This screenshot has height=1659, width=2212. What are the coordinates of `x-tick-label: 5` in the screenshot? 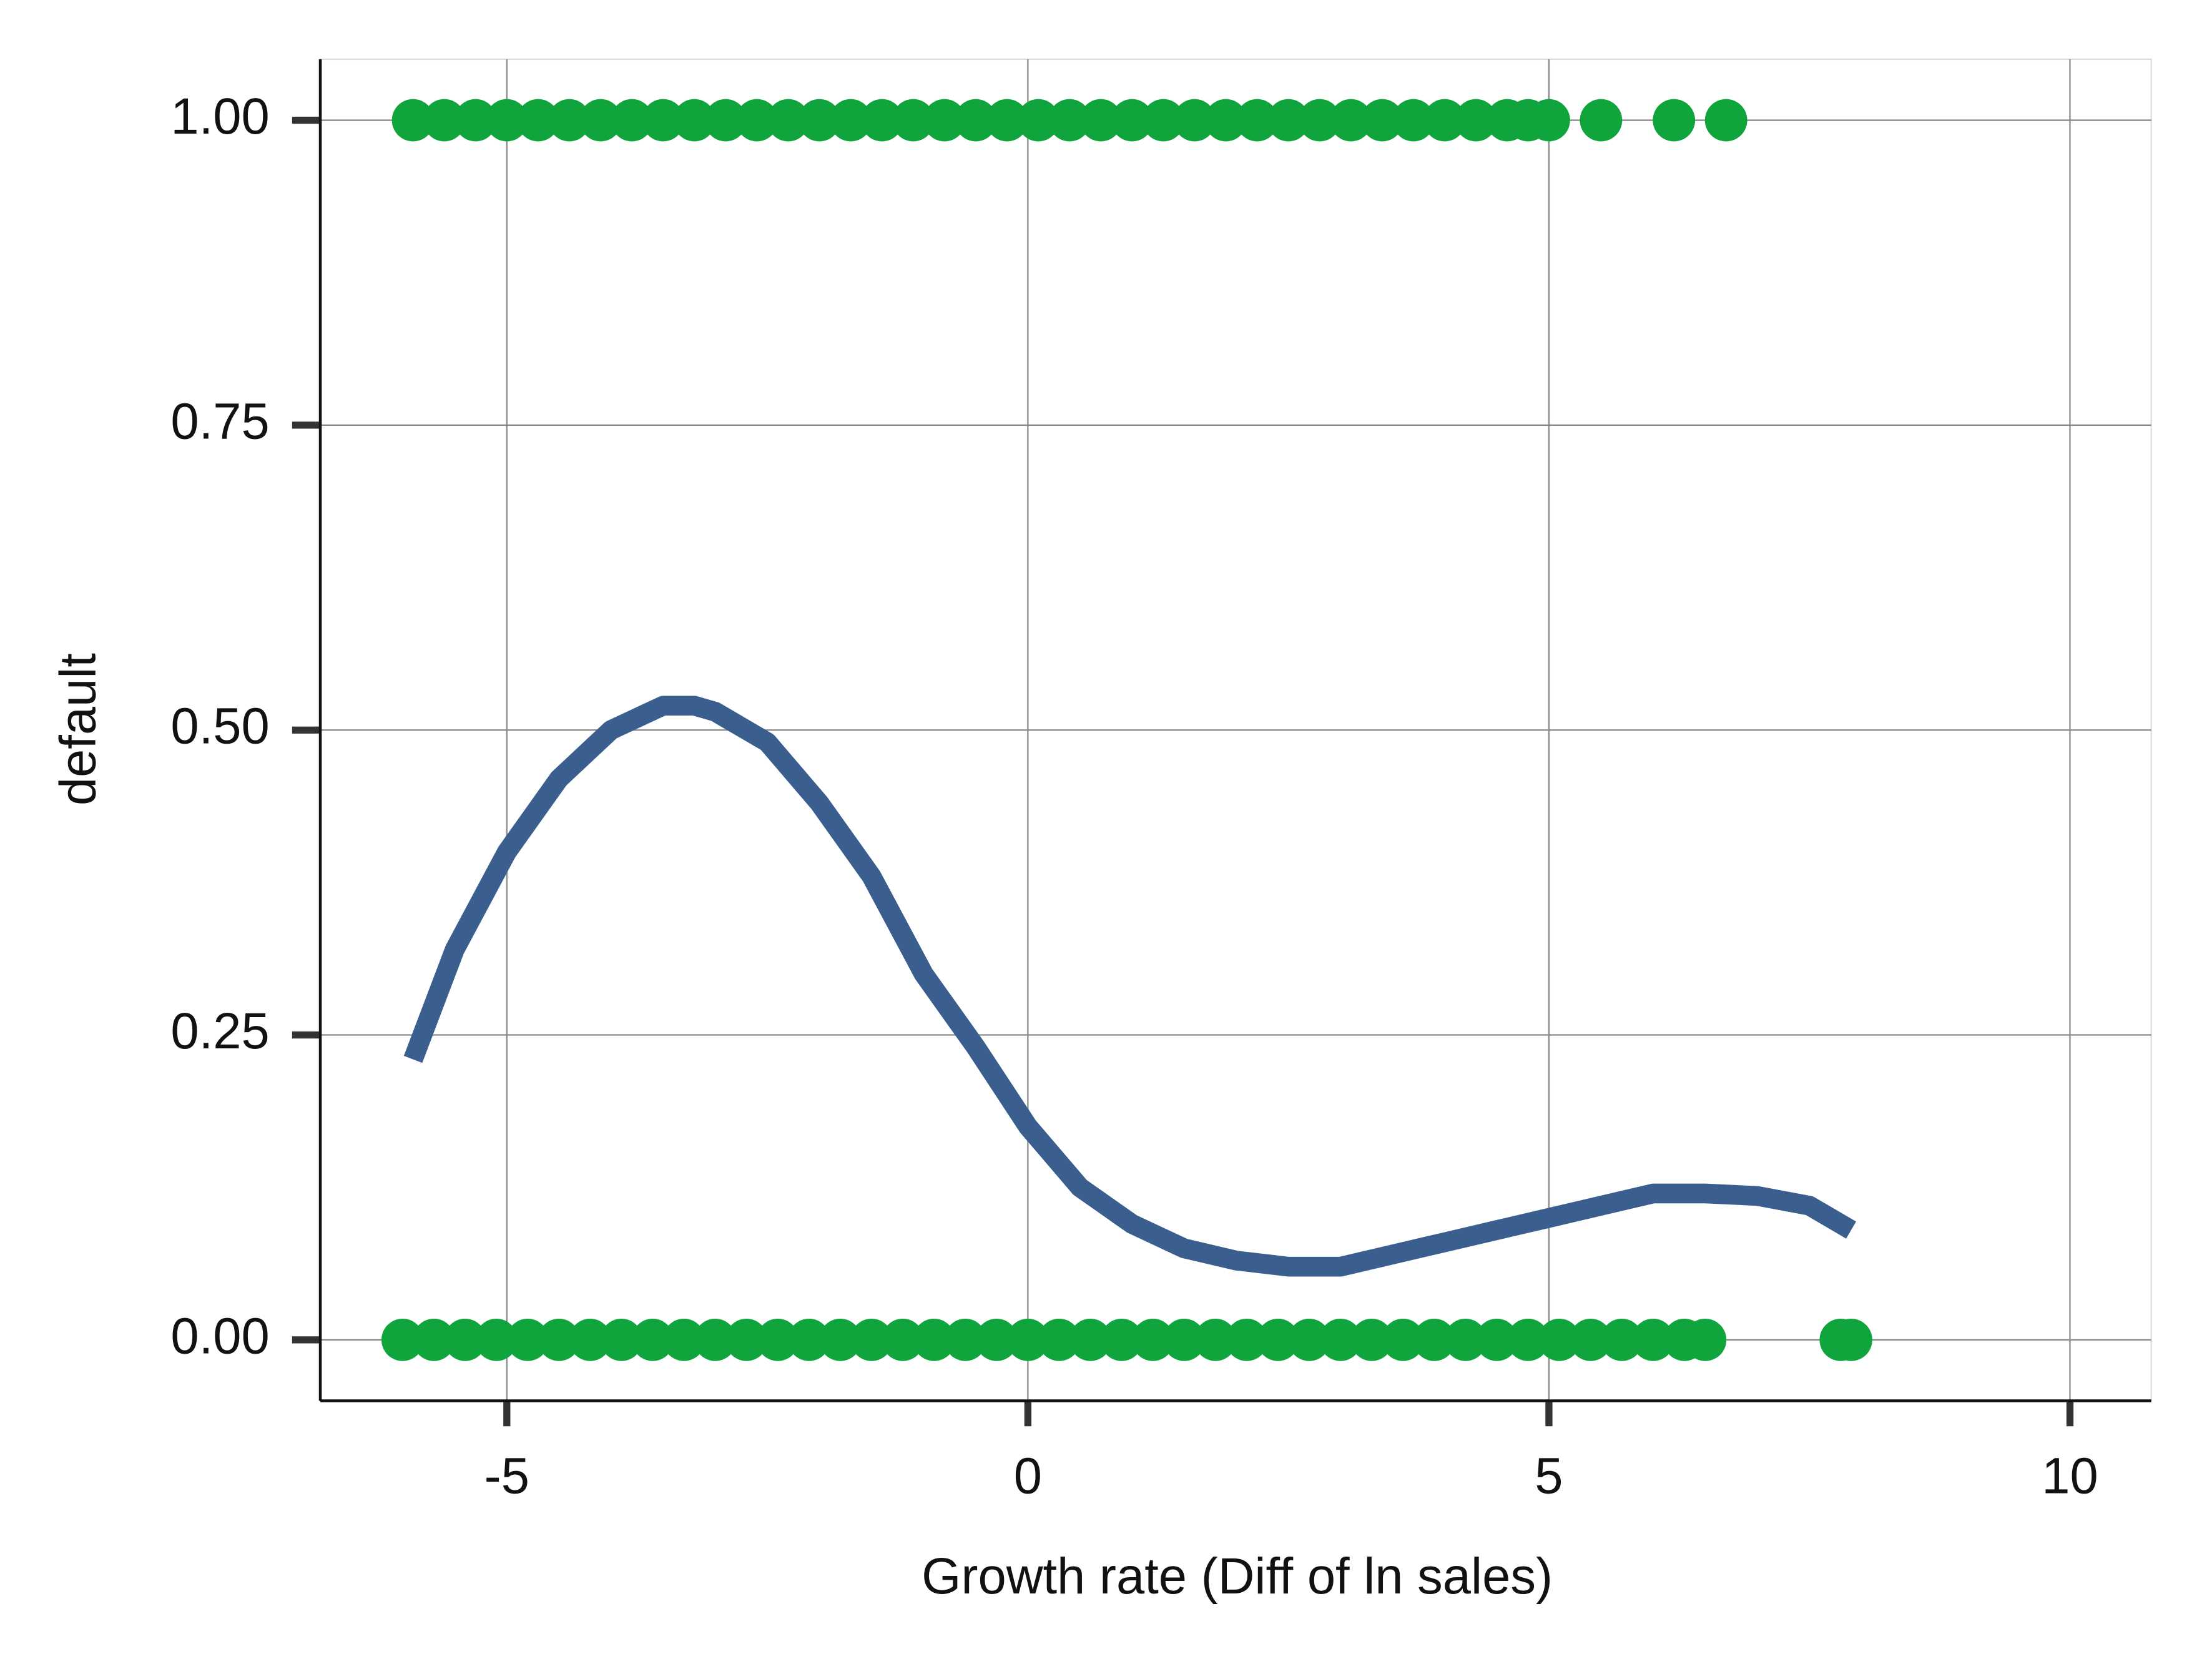 It's located at (1549, 1476).